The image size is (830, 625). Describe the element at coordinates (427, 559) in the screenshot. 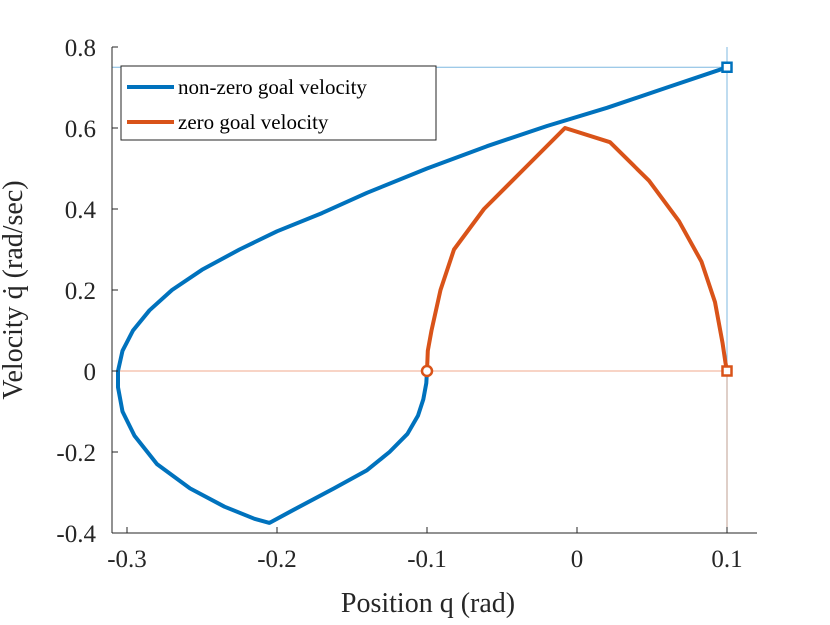

I see `x-tick-label: -0.1` at that location.